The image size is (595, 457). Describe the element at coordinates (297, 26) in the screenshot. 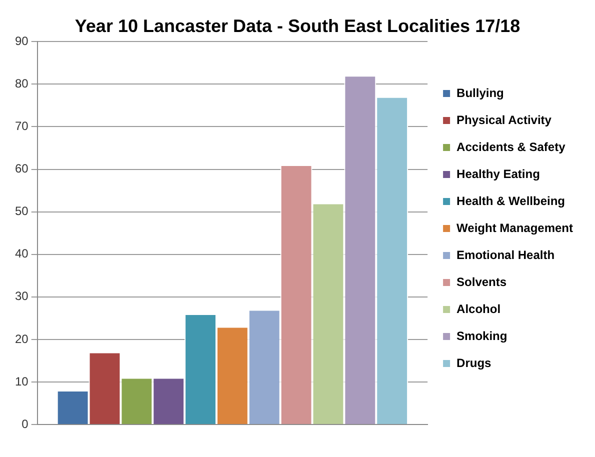

I see `chart-title: Year 10 Lancaster Data - South East Localities 17/18` at that location.